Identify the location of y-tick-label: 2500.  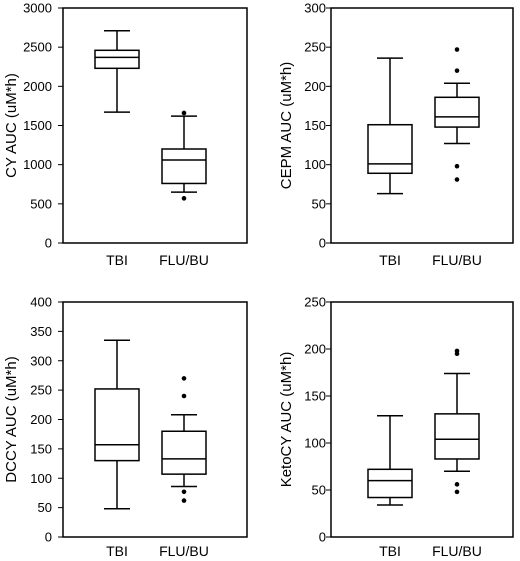
(37, 47).